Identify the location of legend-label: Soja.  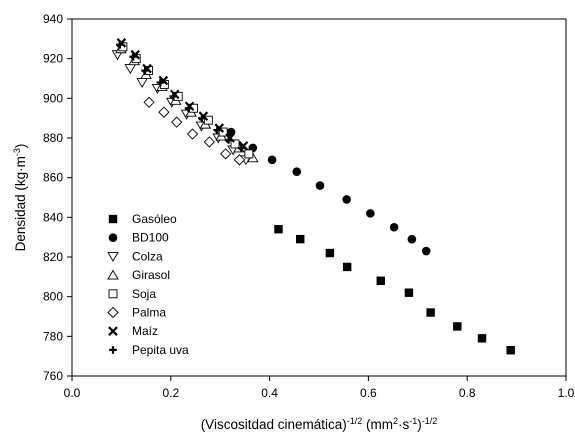
(144, 294).